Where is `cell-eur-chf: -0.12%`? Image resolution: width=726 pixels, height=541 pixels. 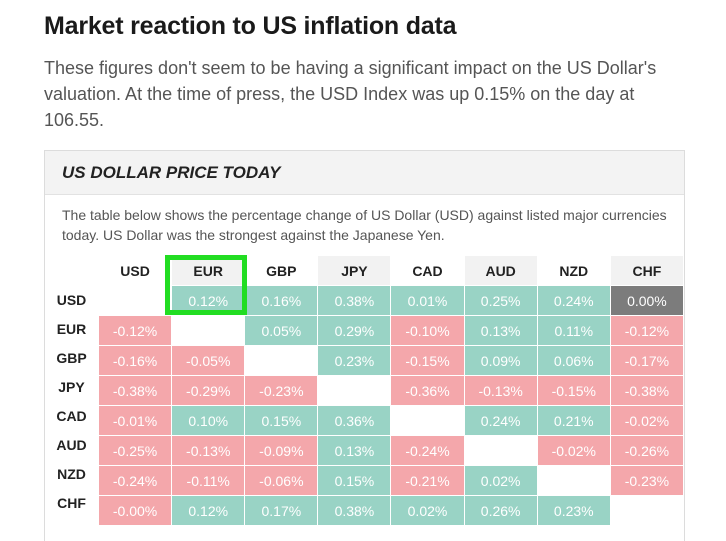 cell-eur-chf: -0.12% is located at coordinates (647, 330).